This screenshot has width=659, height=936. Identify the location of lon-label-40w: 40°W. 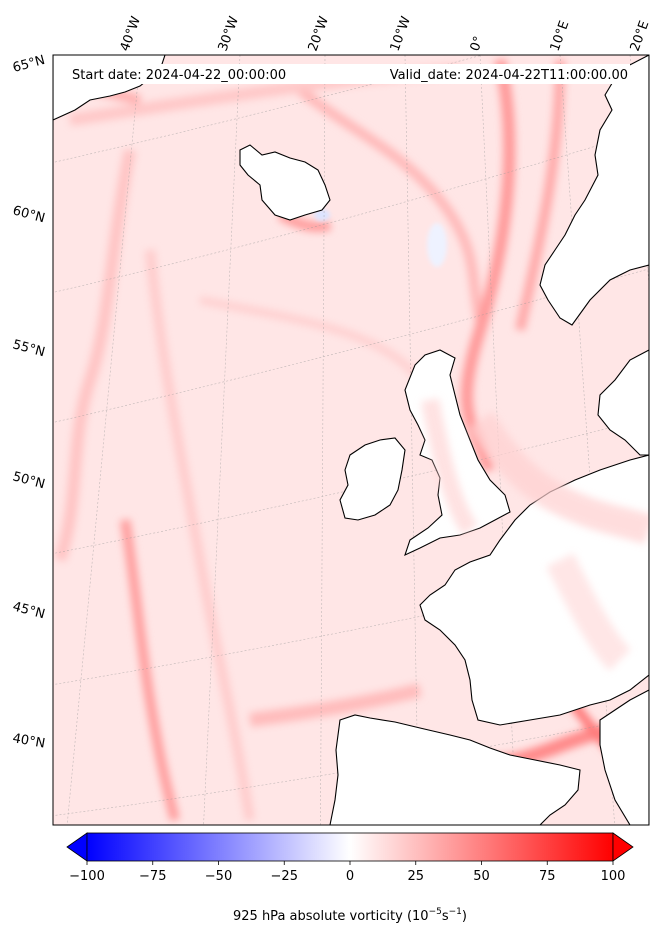
(131, 33).